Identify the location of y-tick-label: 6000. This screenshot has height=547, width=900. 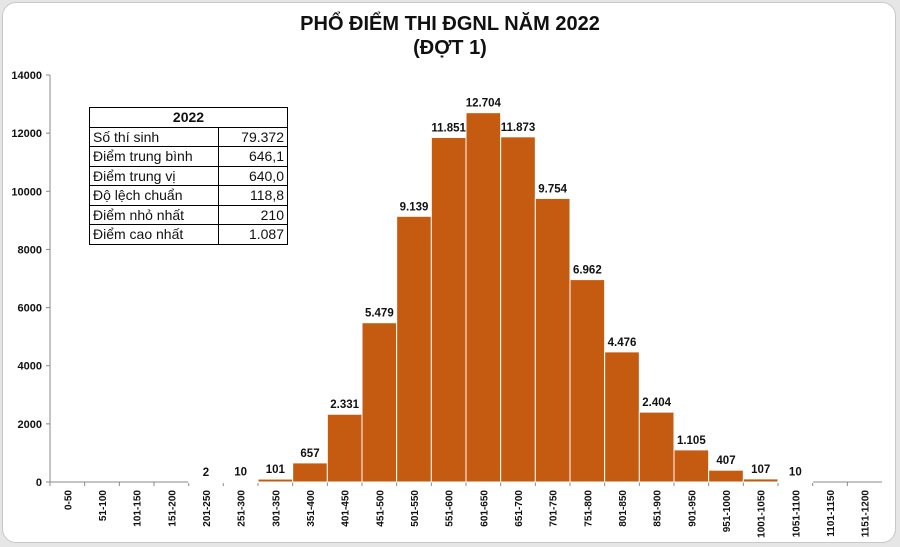
(30, 309).